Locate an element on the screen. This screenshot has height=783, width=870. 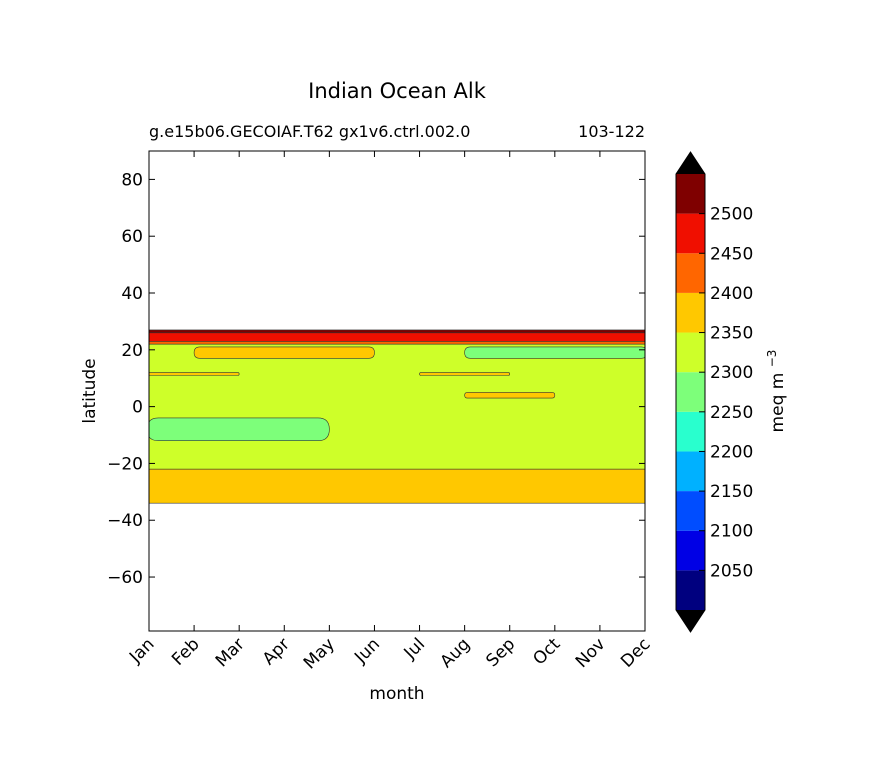
y-tick-label--60: −60 is located at coordinates (125, 578).